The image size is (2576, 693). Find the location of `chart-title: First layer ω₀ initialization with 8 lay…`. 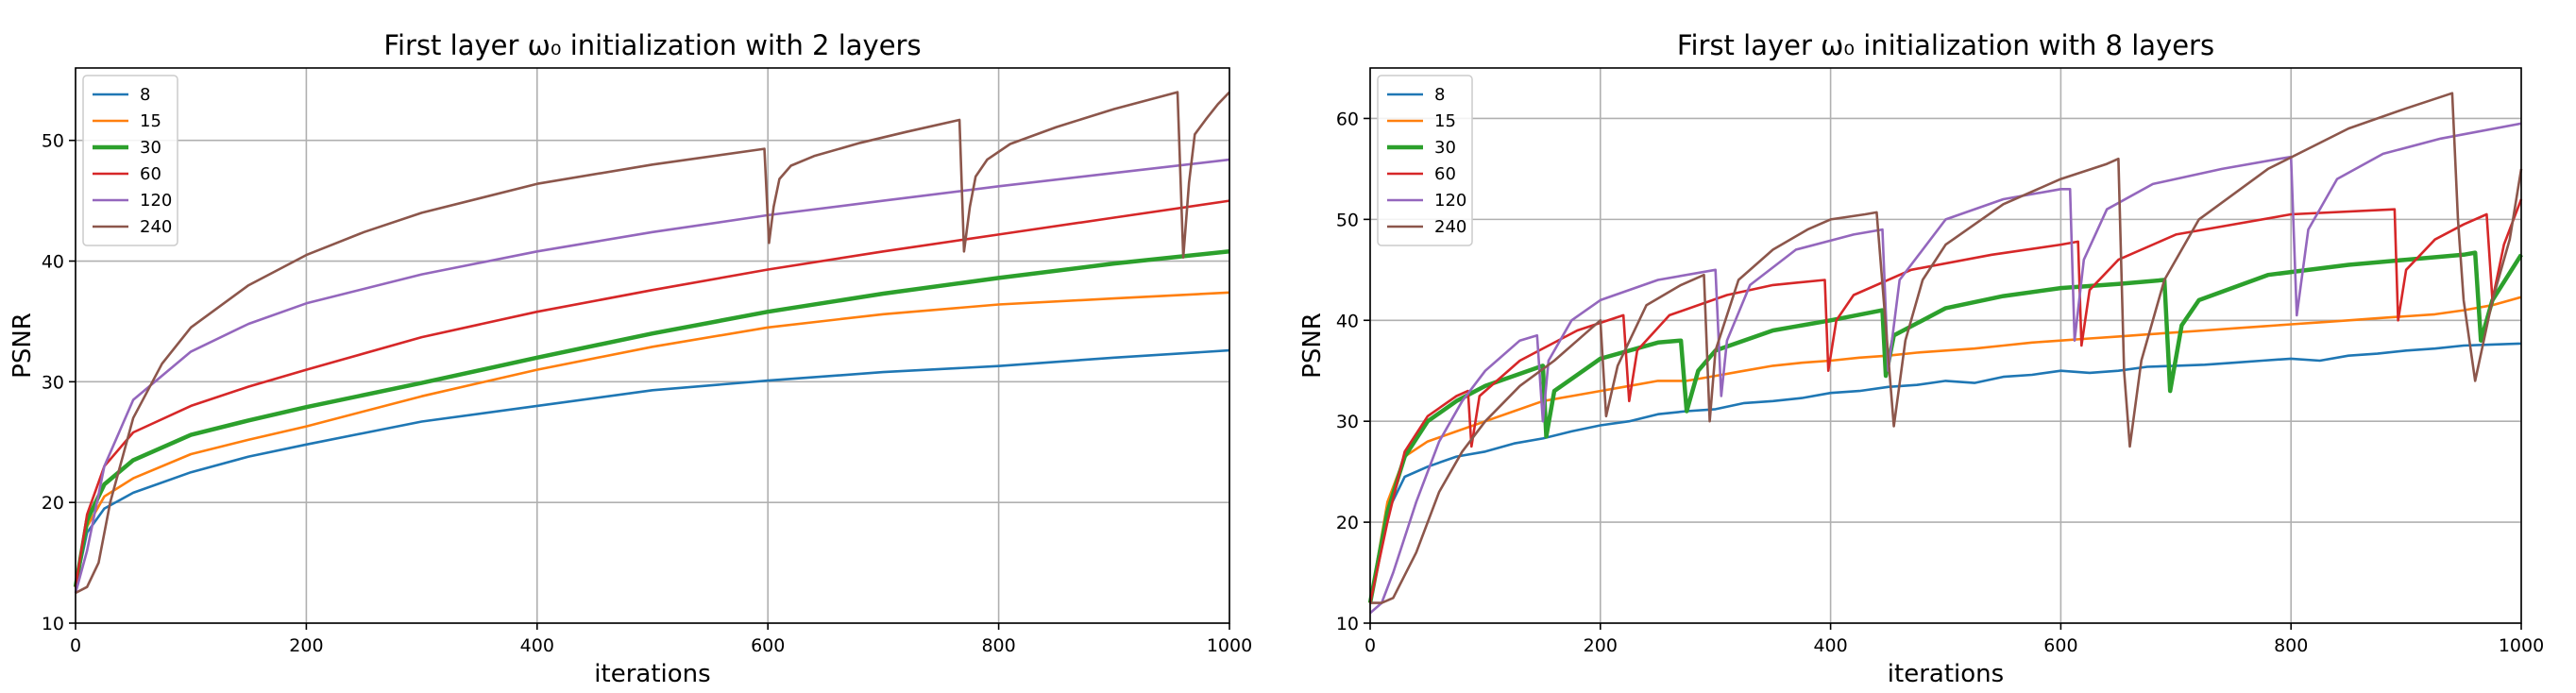

chart-title: First layer ω₀ initialization with 8 lay… is located at coordinates (1946, 45).